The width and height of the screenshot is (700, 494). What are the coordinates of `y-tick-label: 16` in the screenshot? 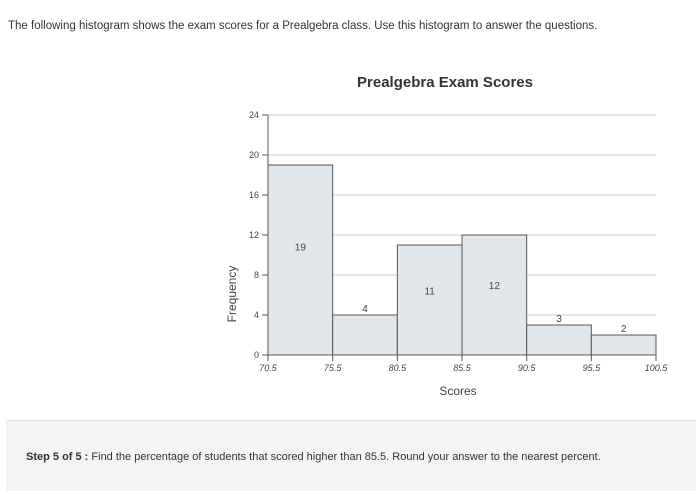 It's located at (254, 195).